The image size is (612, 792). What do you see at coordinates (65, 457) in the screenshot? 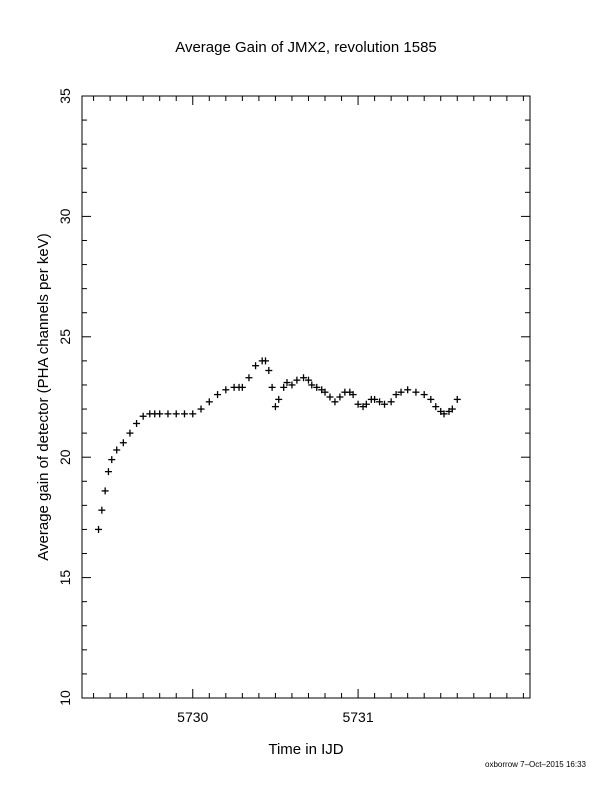
I see `y-tick-label: 20` at bounding box center [65, 457].